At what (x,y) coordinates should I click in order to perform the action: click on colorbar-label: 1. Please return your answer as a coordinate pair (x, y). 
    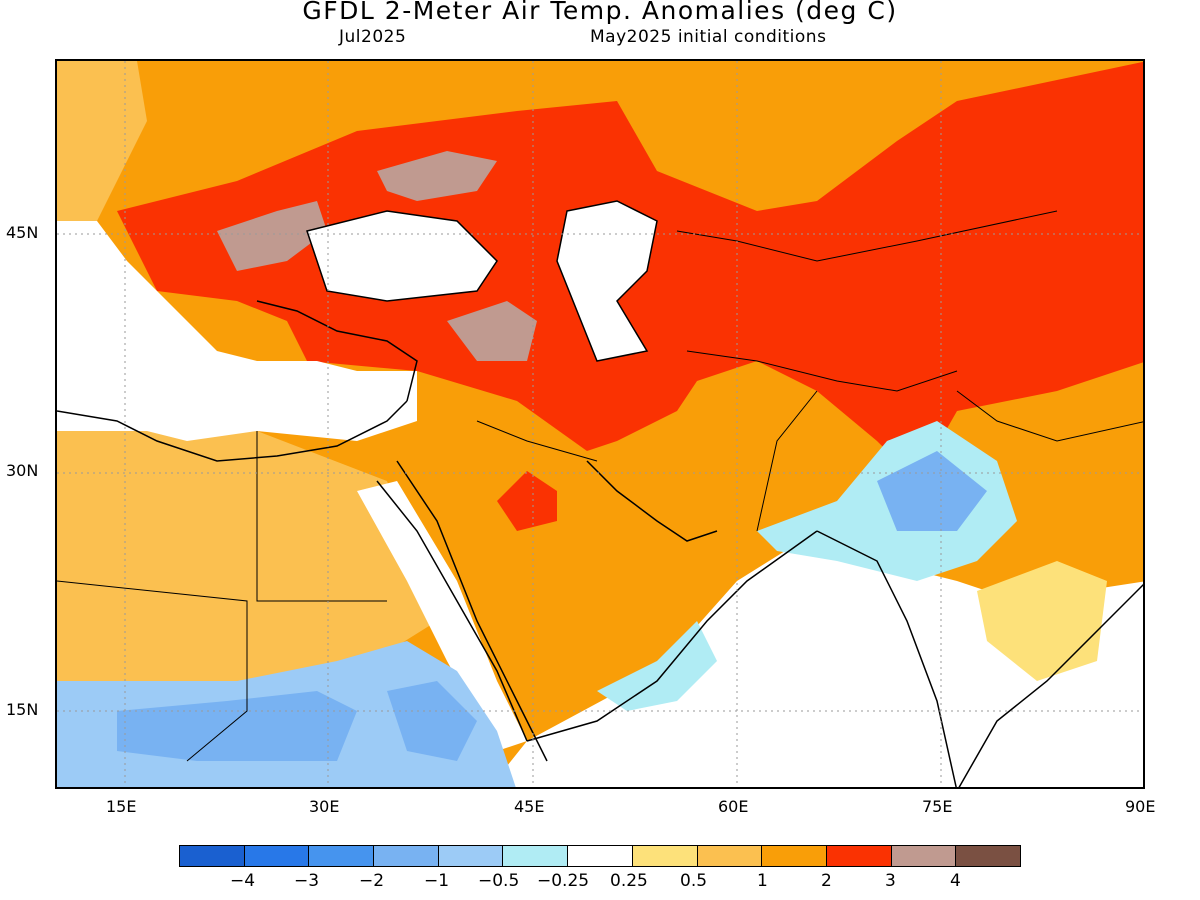
    Looking at the image, I should click on (762, 881).